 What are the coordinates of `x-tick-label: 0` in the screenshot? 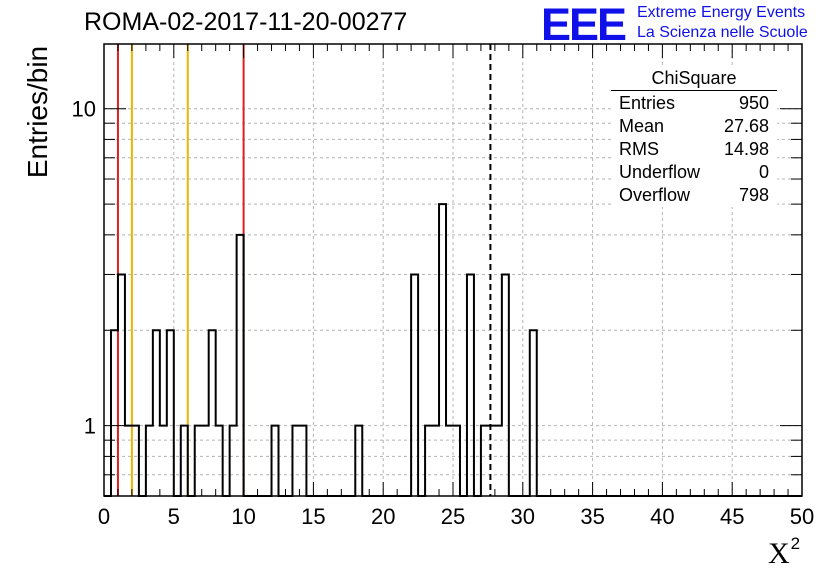 It's located at (104, 516).